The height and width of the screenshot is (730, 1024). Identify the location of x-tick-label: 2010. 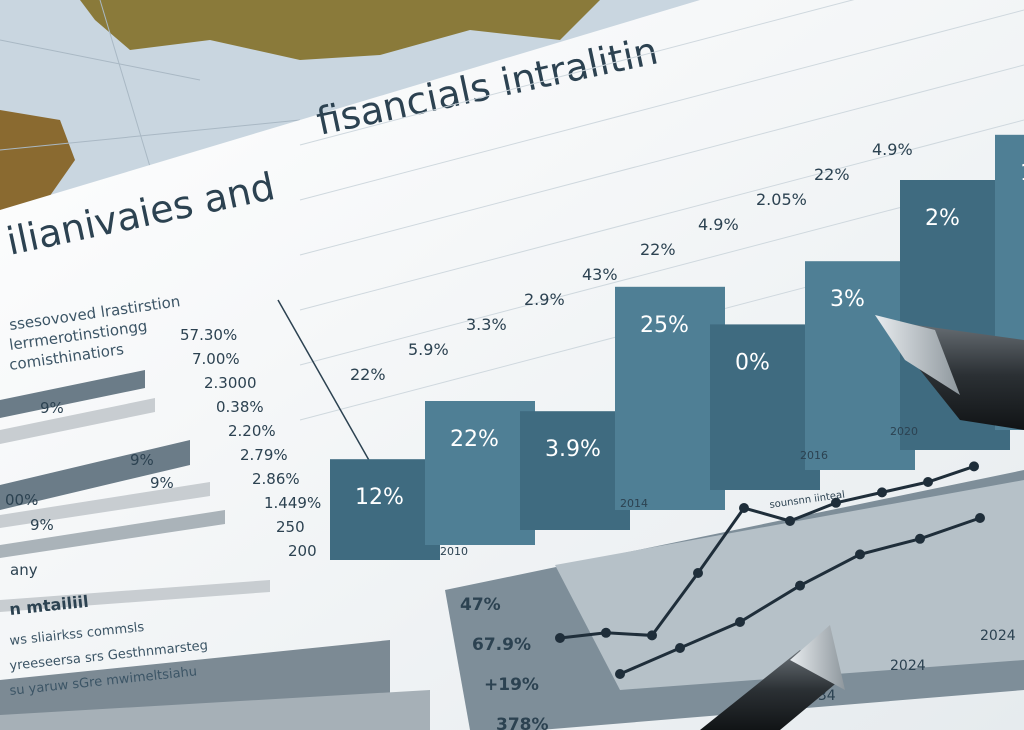
(454, 551).